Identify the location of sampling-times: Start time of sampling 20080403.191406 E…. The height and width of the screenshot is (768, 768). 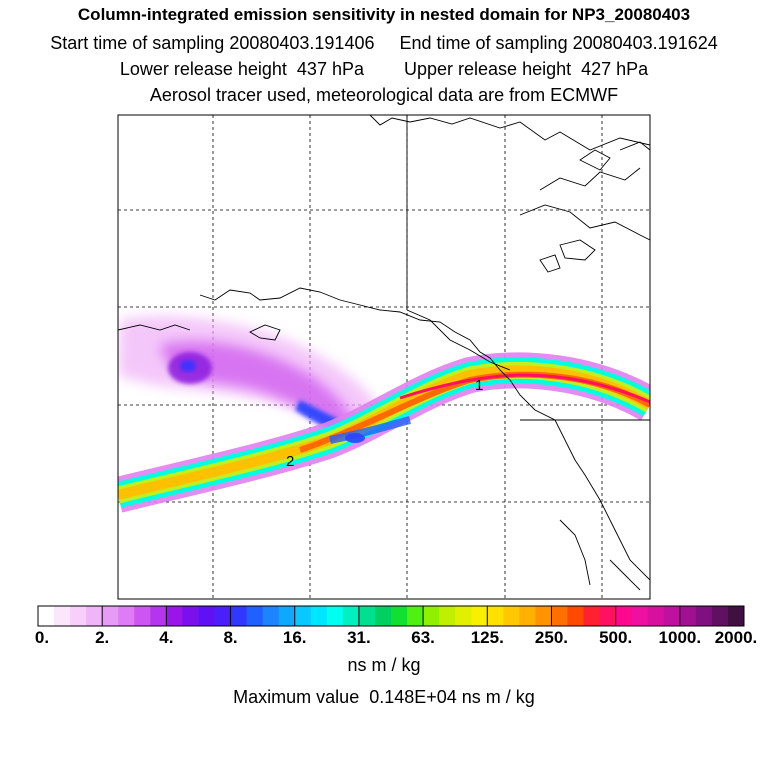
(384, 43).